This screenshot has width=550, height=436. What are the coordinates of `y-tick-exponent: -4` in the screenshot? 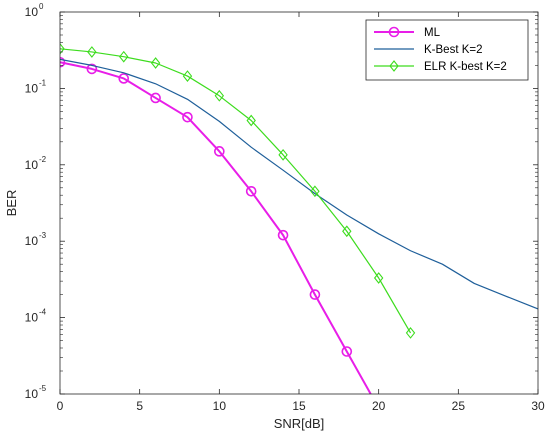 It's located at (43, 312).